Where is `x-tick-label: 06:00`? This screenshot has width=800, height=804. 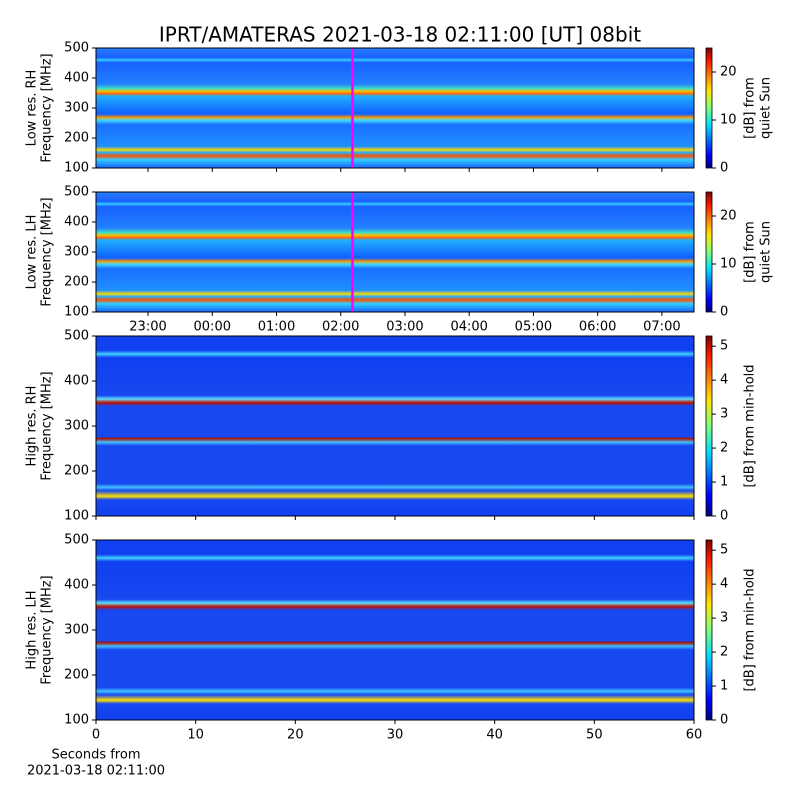
x-tick-label: 06:00 is located at coordinates (597, 327).